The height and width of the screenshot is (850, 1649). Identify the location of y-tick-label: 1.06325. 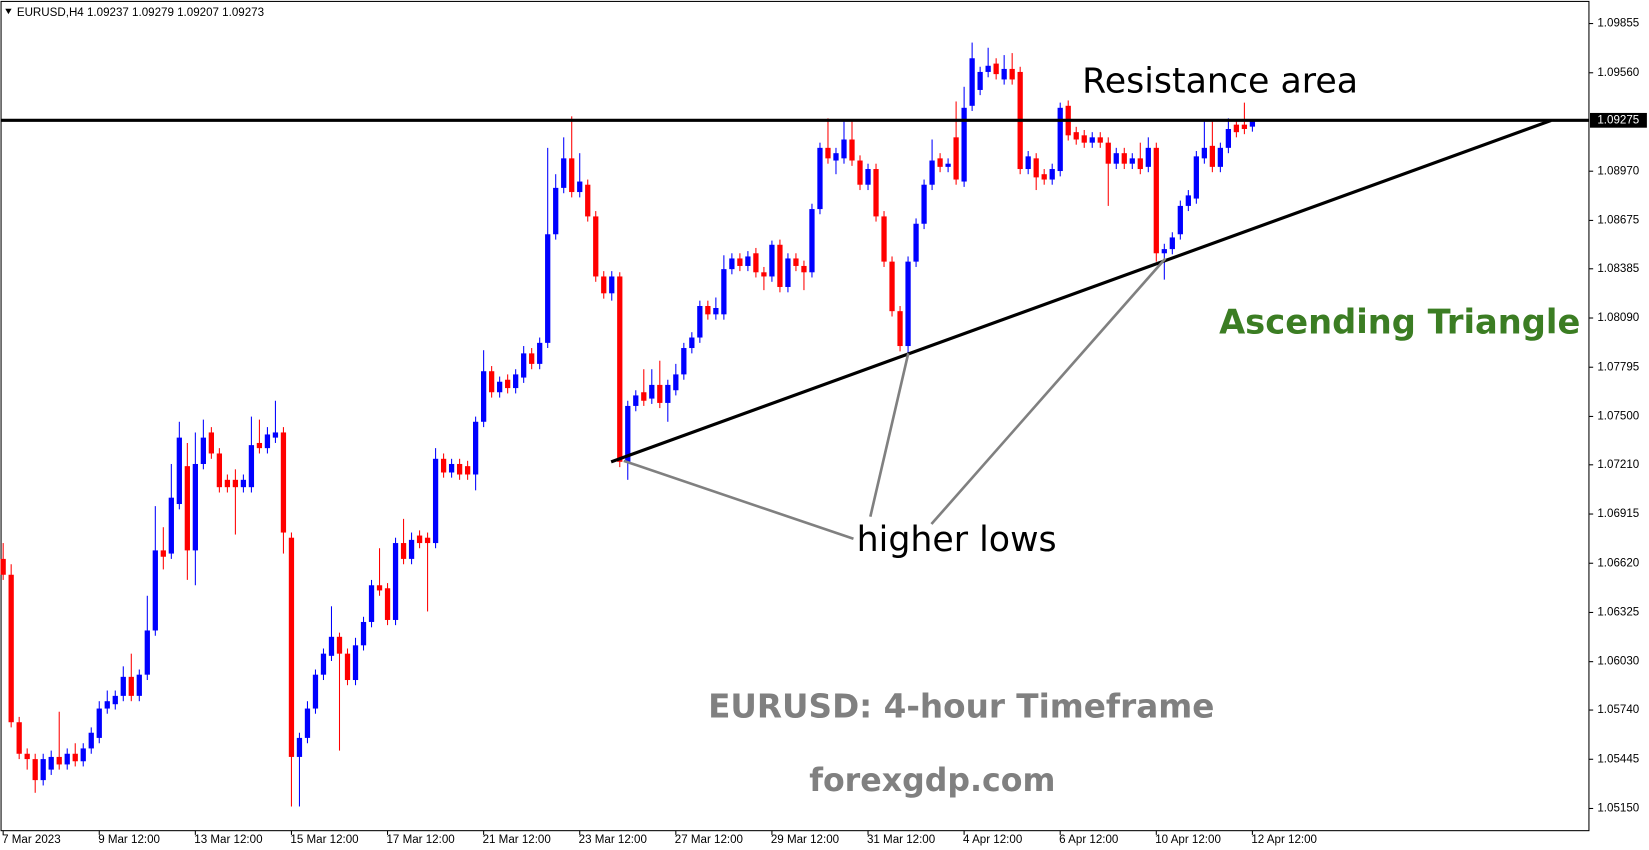
(1618, 613).